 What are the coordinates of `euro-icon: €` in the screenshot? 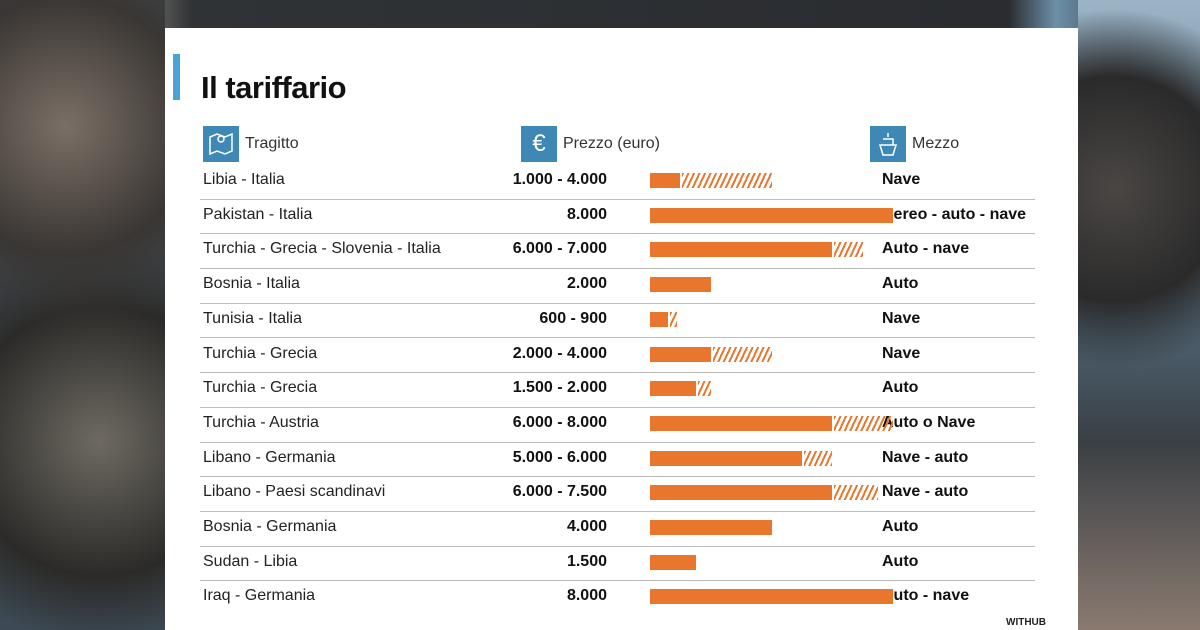 It's located at (539, 144).